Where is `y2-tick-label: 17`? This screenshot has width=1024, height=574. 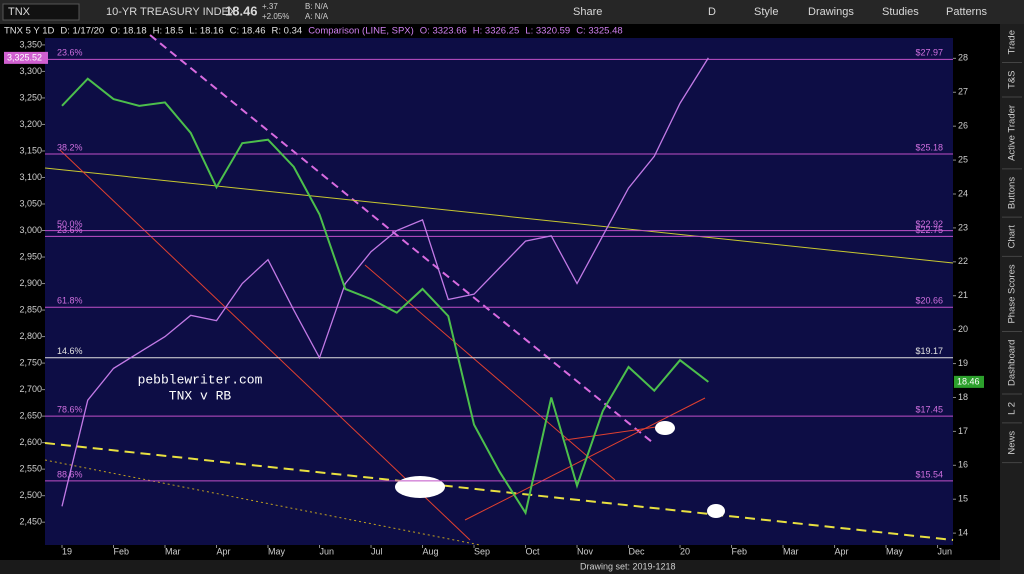
y2-tick-label: 17 is located at coordinates (963, 431).